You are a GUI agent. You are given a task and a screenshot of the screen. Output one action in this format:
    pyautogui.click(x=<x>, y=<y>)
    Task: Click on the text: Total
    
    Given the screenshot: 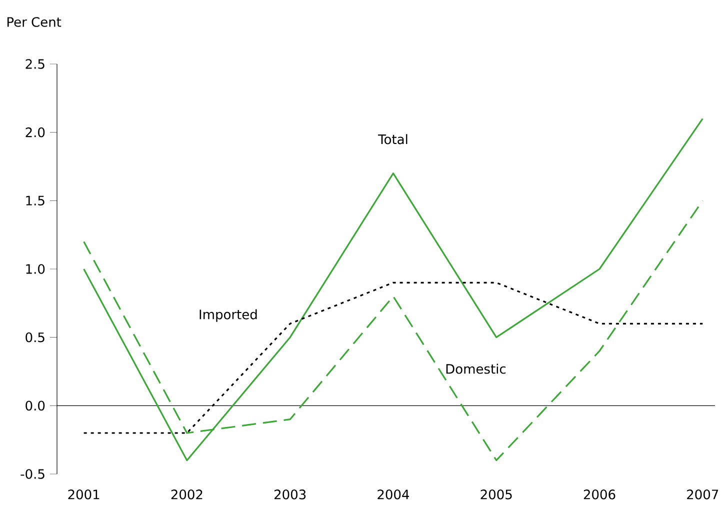 What is the action you would take?
    pyautogui.click(x=393, y=139)
    